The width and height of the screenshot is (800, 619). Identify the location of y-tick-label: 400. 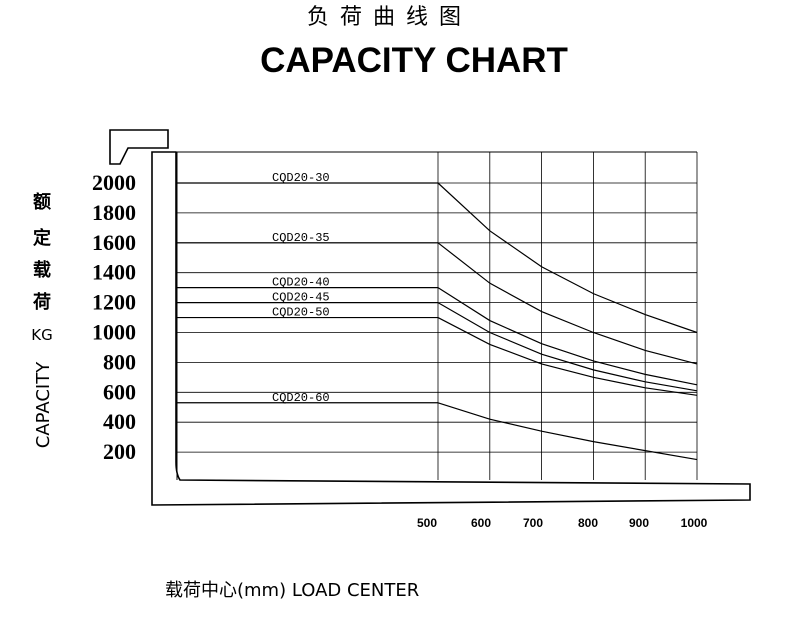
(119, 421).